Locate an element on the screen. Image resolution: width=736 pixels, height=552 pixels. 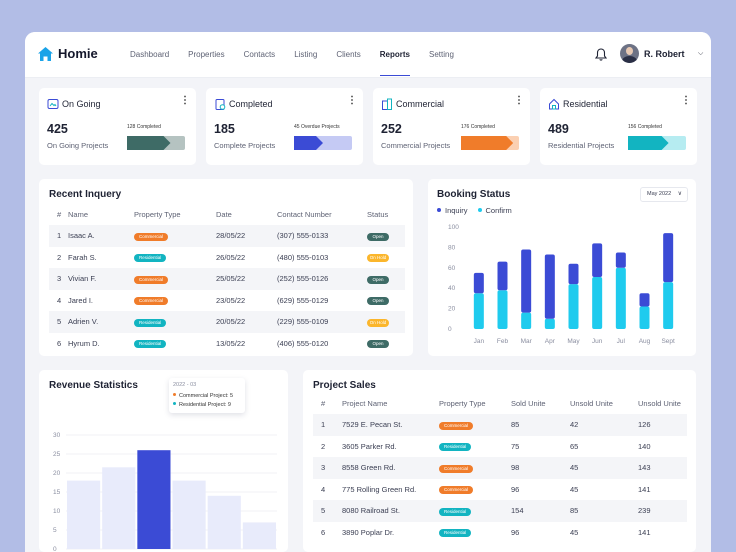
status-badge: Open is located at coordinates (378, 301).